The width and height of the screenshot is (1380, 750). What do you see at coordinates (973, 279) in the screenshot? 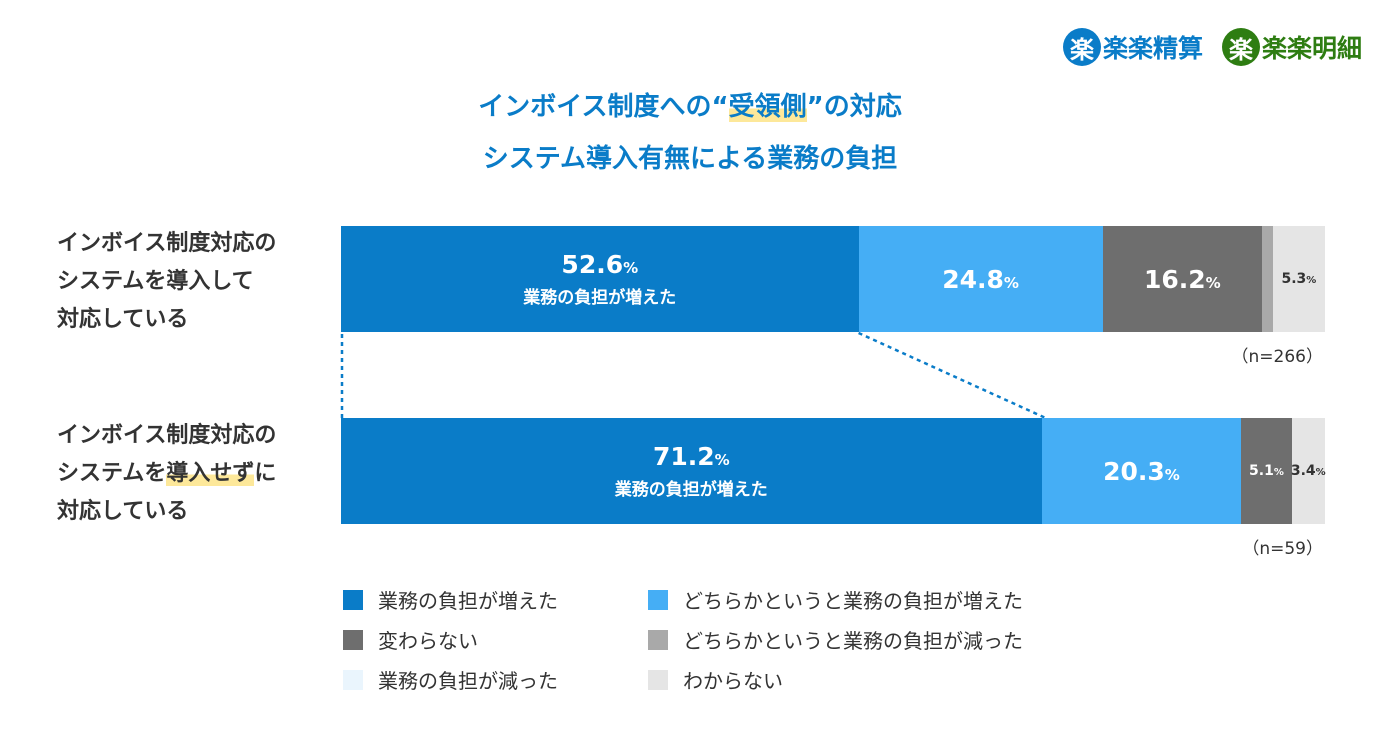
I see `data-label-value: 24.8` at bounding box center [973, 279].